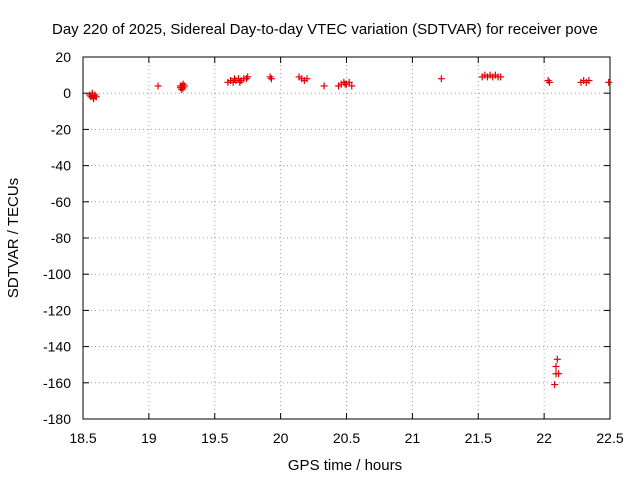 The height and width of the screenshot is (480, 640). I want to click on x-tick-label: 22, so click(544, 438).